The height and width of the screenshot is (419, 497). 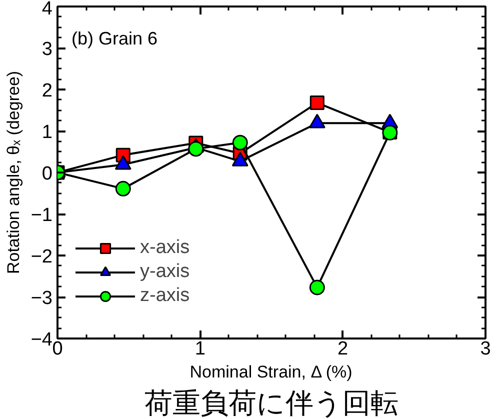 What do you see at coordinates (41, 257) in the screenshot?
I see `y-tick-label: −2` at bounding box center [41, 257].